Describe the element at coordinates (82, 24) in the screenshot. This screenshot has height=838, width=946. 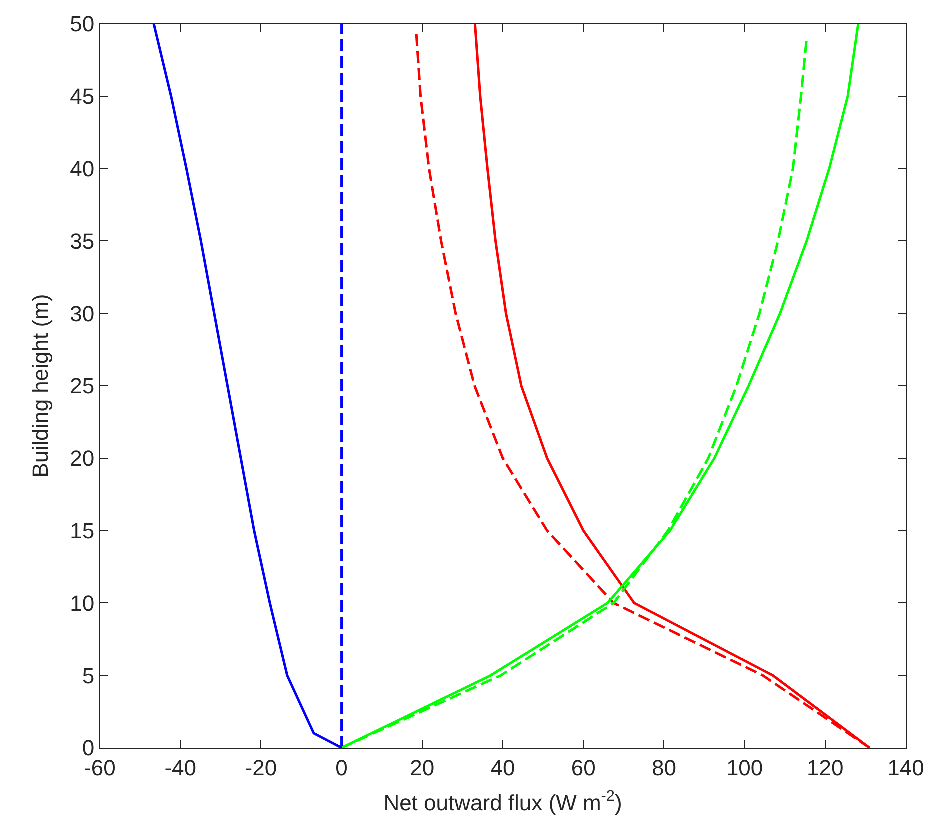
I see `y-tick-label: 50` at that location.